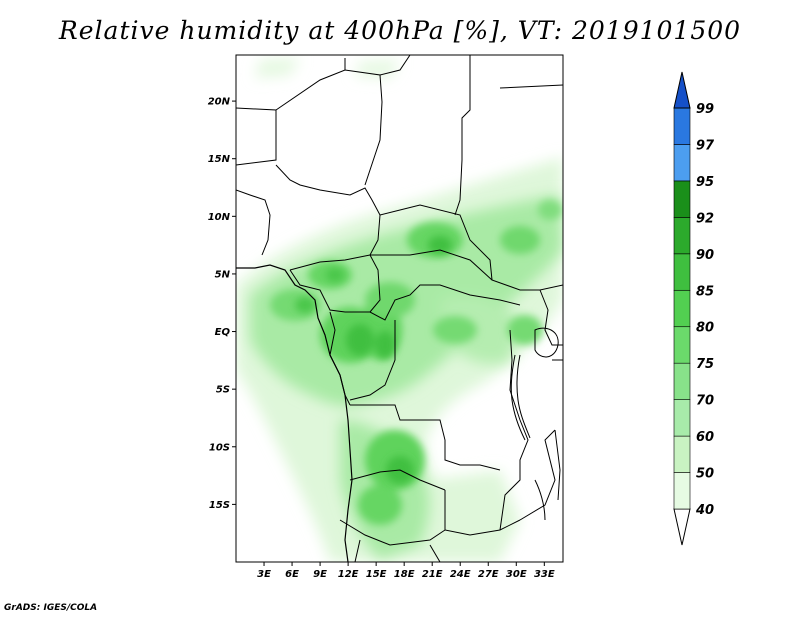 This screenshot has width=800, height=618. I want to click on x-tick-label: 24E, so click(460, 574).